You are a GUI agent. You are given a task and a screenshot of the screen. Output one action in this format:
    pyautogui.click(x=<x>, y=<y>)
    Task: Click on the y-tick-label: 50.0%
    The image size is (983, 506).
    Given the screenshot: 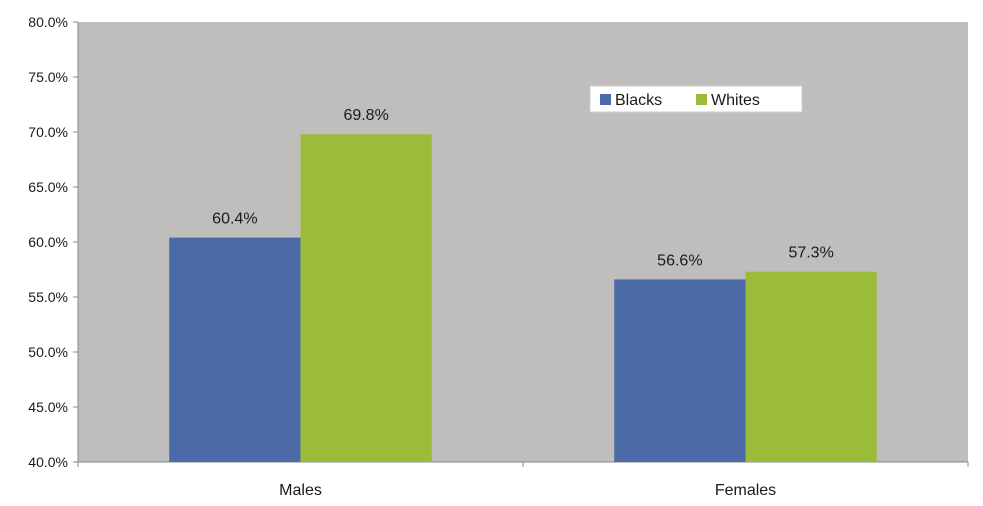 What is the action you would take?
    pyautogui.click(x=48, y=352)
    